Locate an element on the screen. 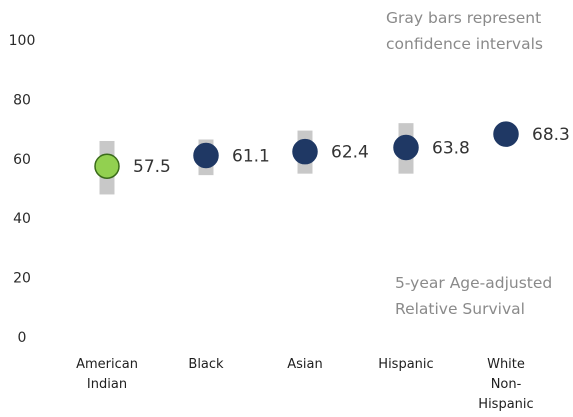 Image resolution: width=573 pixels, height=417 pixels. x-tick-label-line: Non- is located at coordinates (506, 384).